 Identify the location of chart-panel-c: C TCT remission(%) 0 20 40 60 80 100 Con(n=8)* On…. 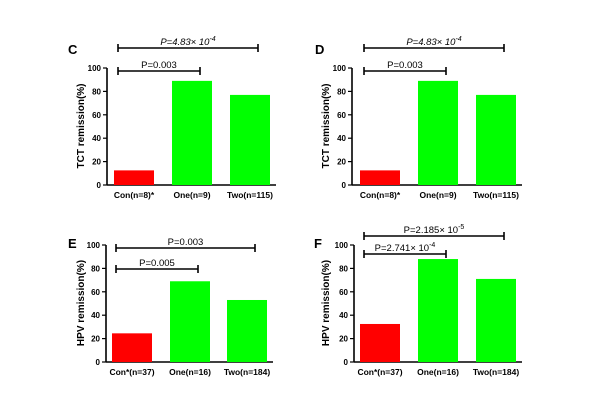
(172, 118).